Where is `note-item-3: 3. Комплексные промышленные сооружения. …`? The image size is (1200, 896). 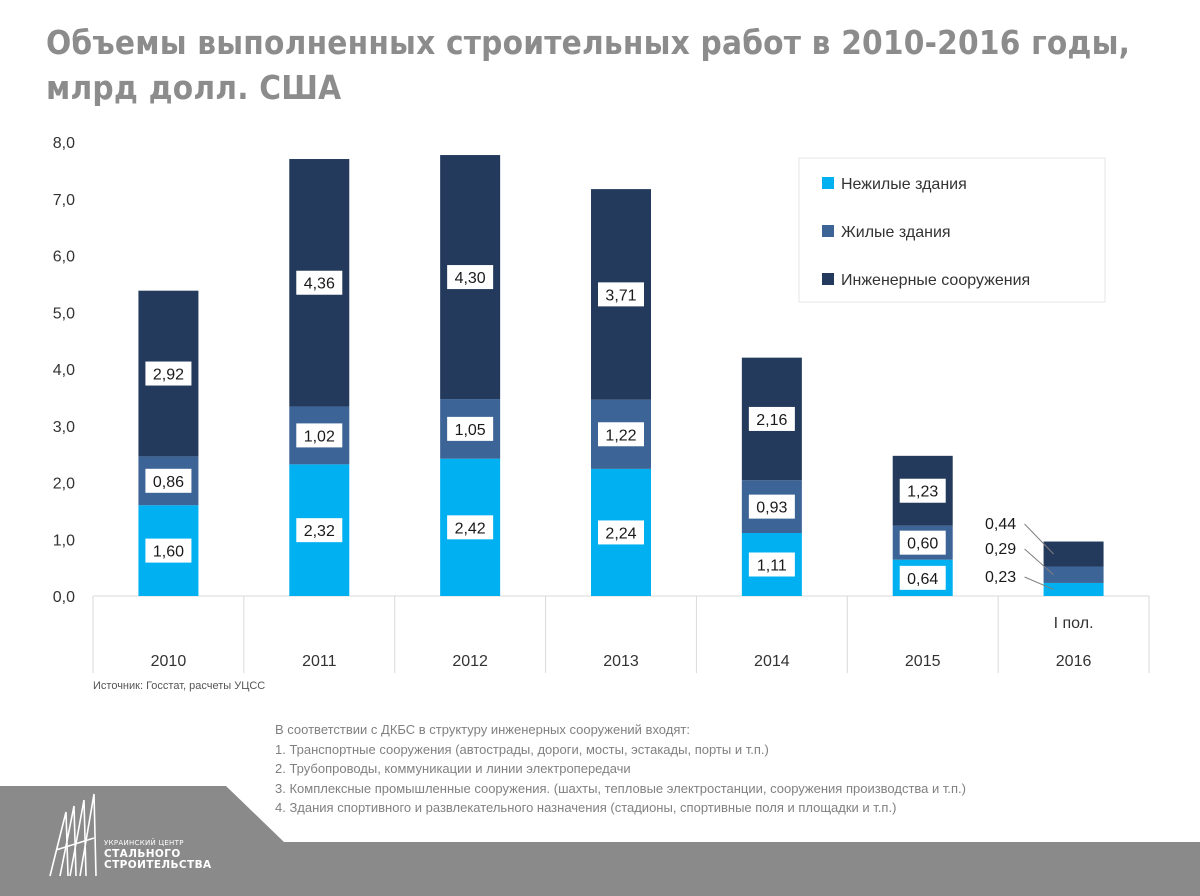
note-item-3: 3. Комплексные промышленные сооружения. … is located at coordinates (620, 788).